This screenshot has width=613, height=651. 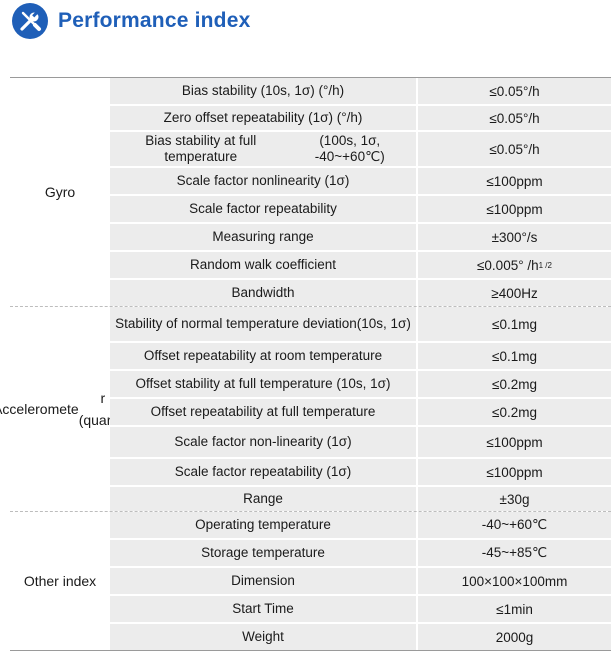 I want to click on value-cell: ≤0.005° /h 1 /2, so click(x=514, y=265).